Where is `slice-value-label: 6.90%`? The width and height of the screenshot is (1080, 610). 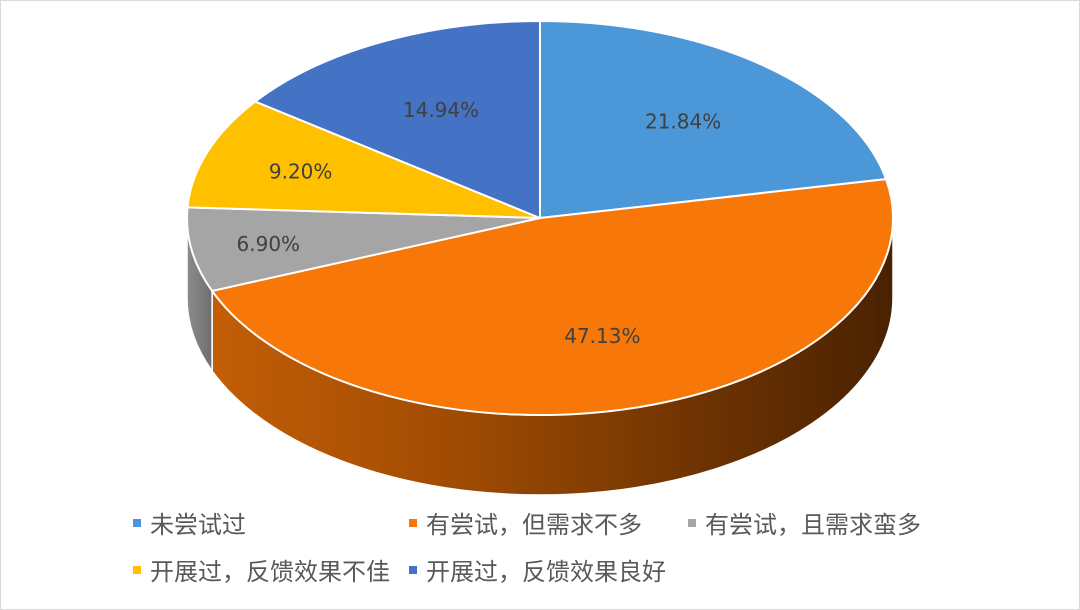
slice-value-label: 6.90% is located at coordinates (269, 244).